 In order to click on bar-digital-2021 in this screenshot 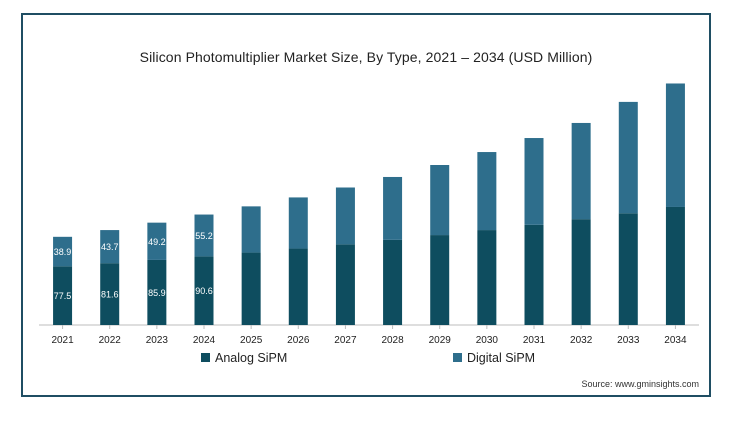, I will do `click(63, 251)`.